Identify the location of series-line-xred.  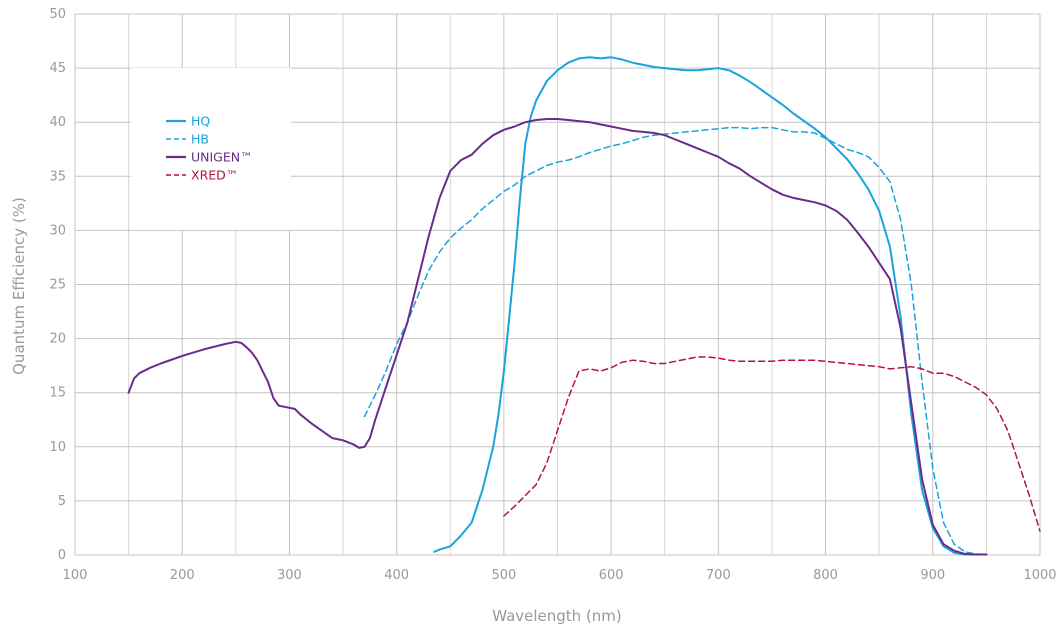
(772, 444).